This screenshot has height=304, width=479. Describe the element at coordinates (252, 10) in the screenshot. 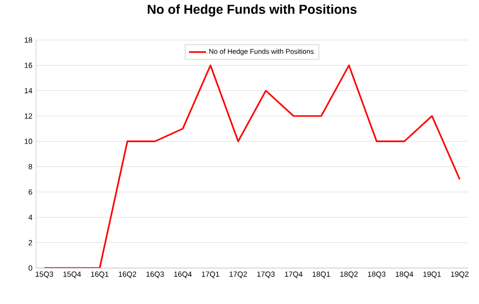

I see `chart-title: No of Hedge Funds with Positions` at that location.